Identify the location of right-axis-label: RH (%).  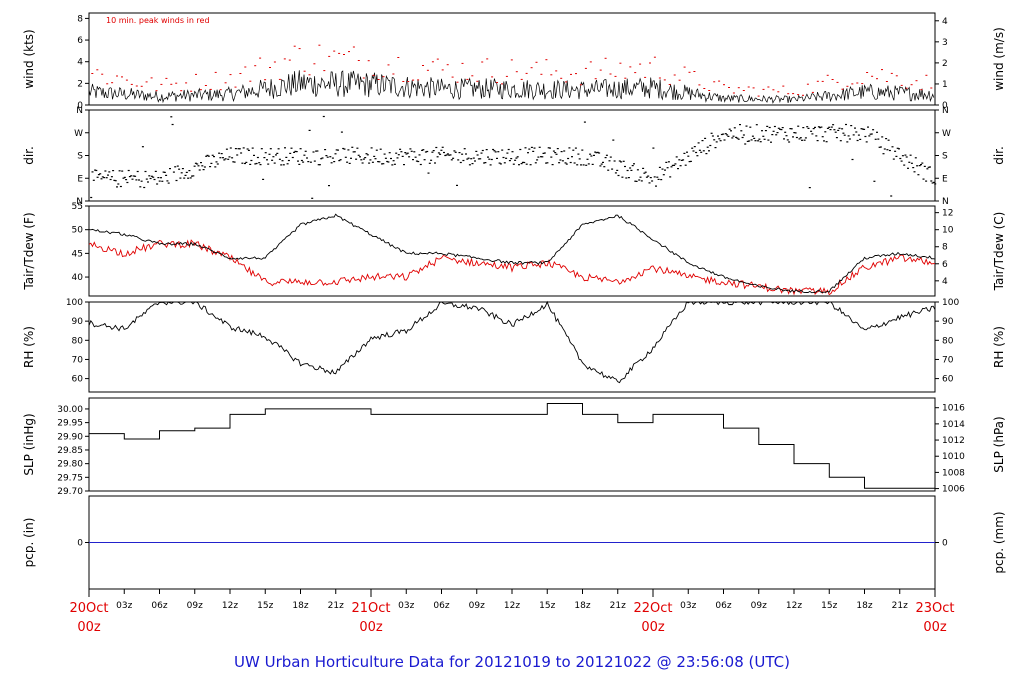
(999, 347).